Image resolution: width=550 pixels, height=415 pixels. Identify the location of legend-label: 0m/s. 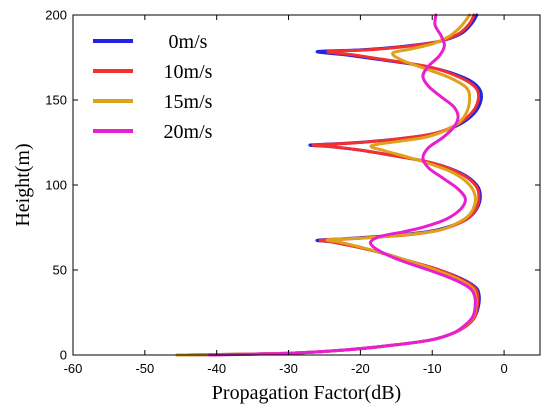
(188, 42).